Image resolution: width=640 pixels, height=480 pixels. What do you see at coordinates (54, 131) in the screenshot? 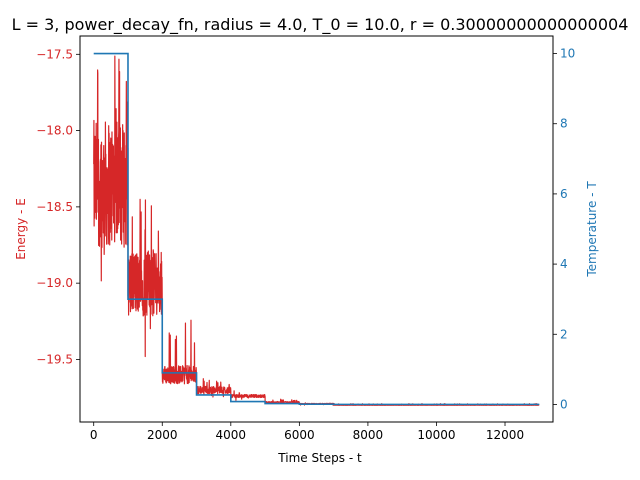
I see `y-left-tick-label: −18.0` at bounding box center [54, 131].